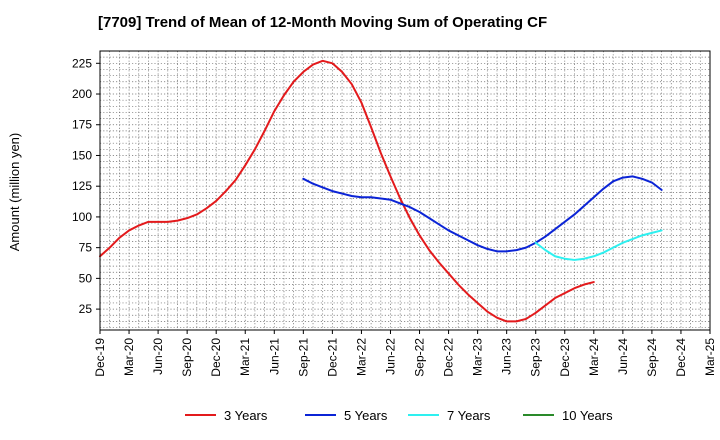  What do you see at coordinates (82, 63) in the screenshot?
I see `y-tick-label: 225` at bounding box center [82, 63].